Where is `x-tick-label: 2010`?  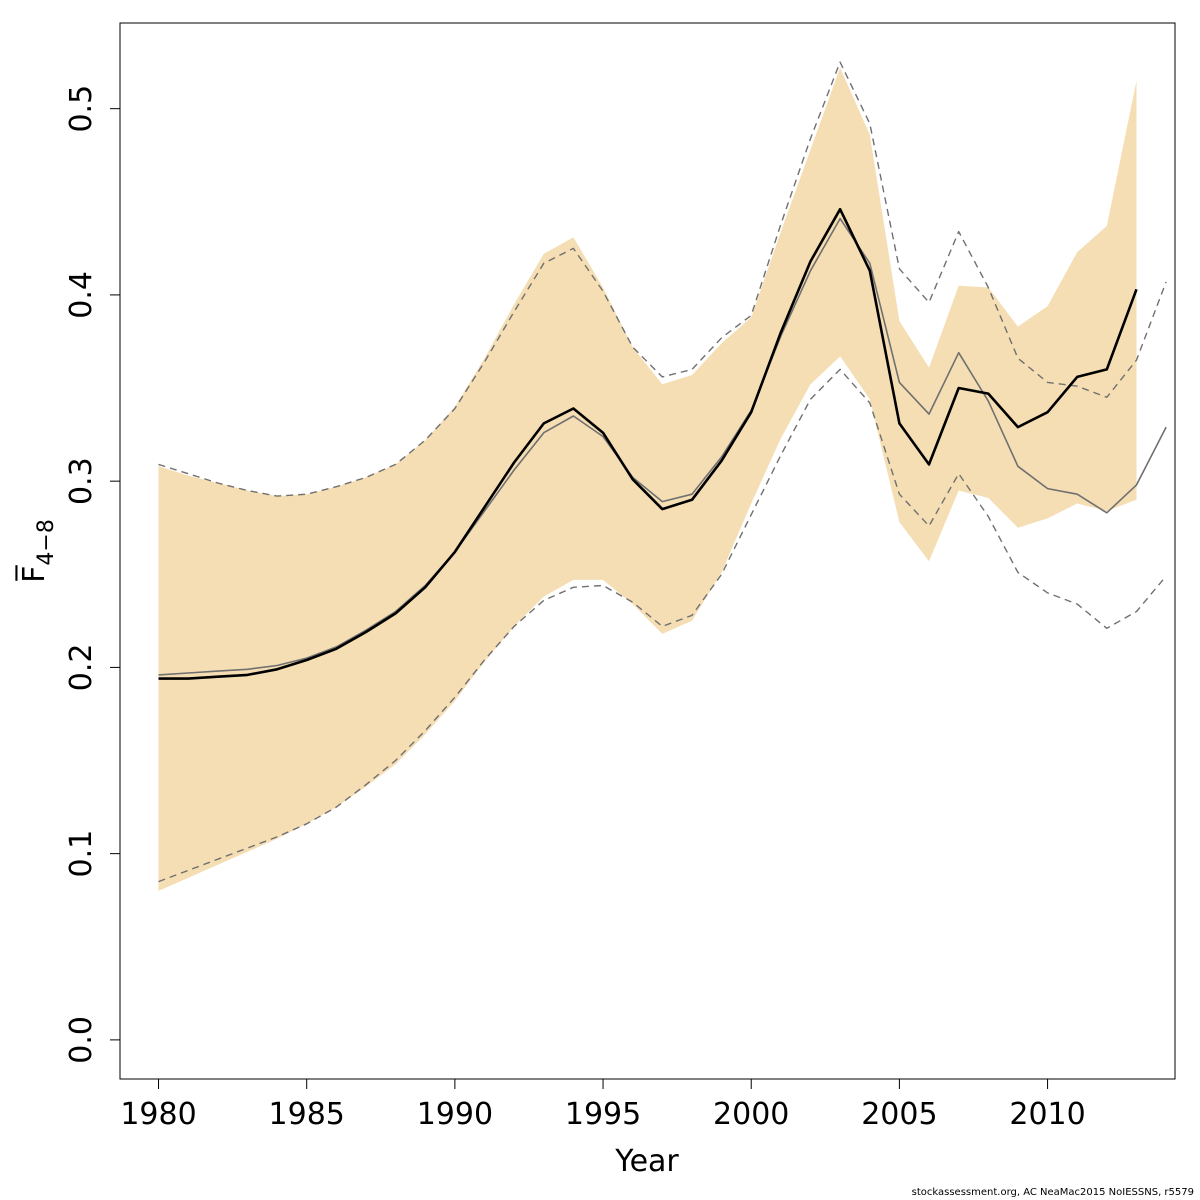
x-tick-label: 2010 is located at coordinates (1047, 1114).